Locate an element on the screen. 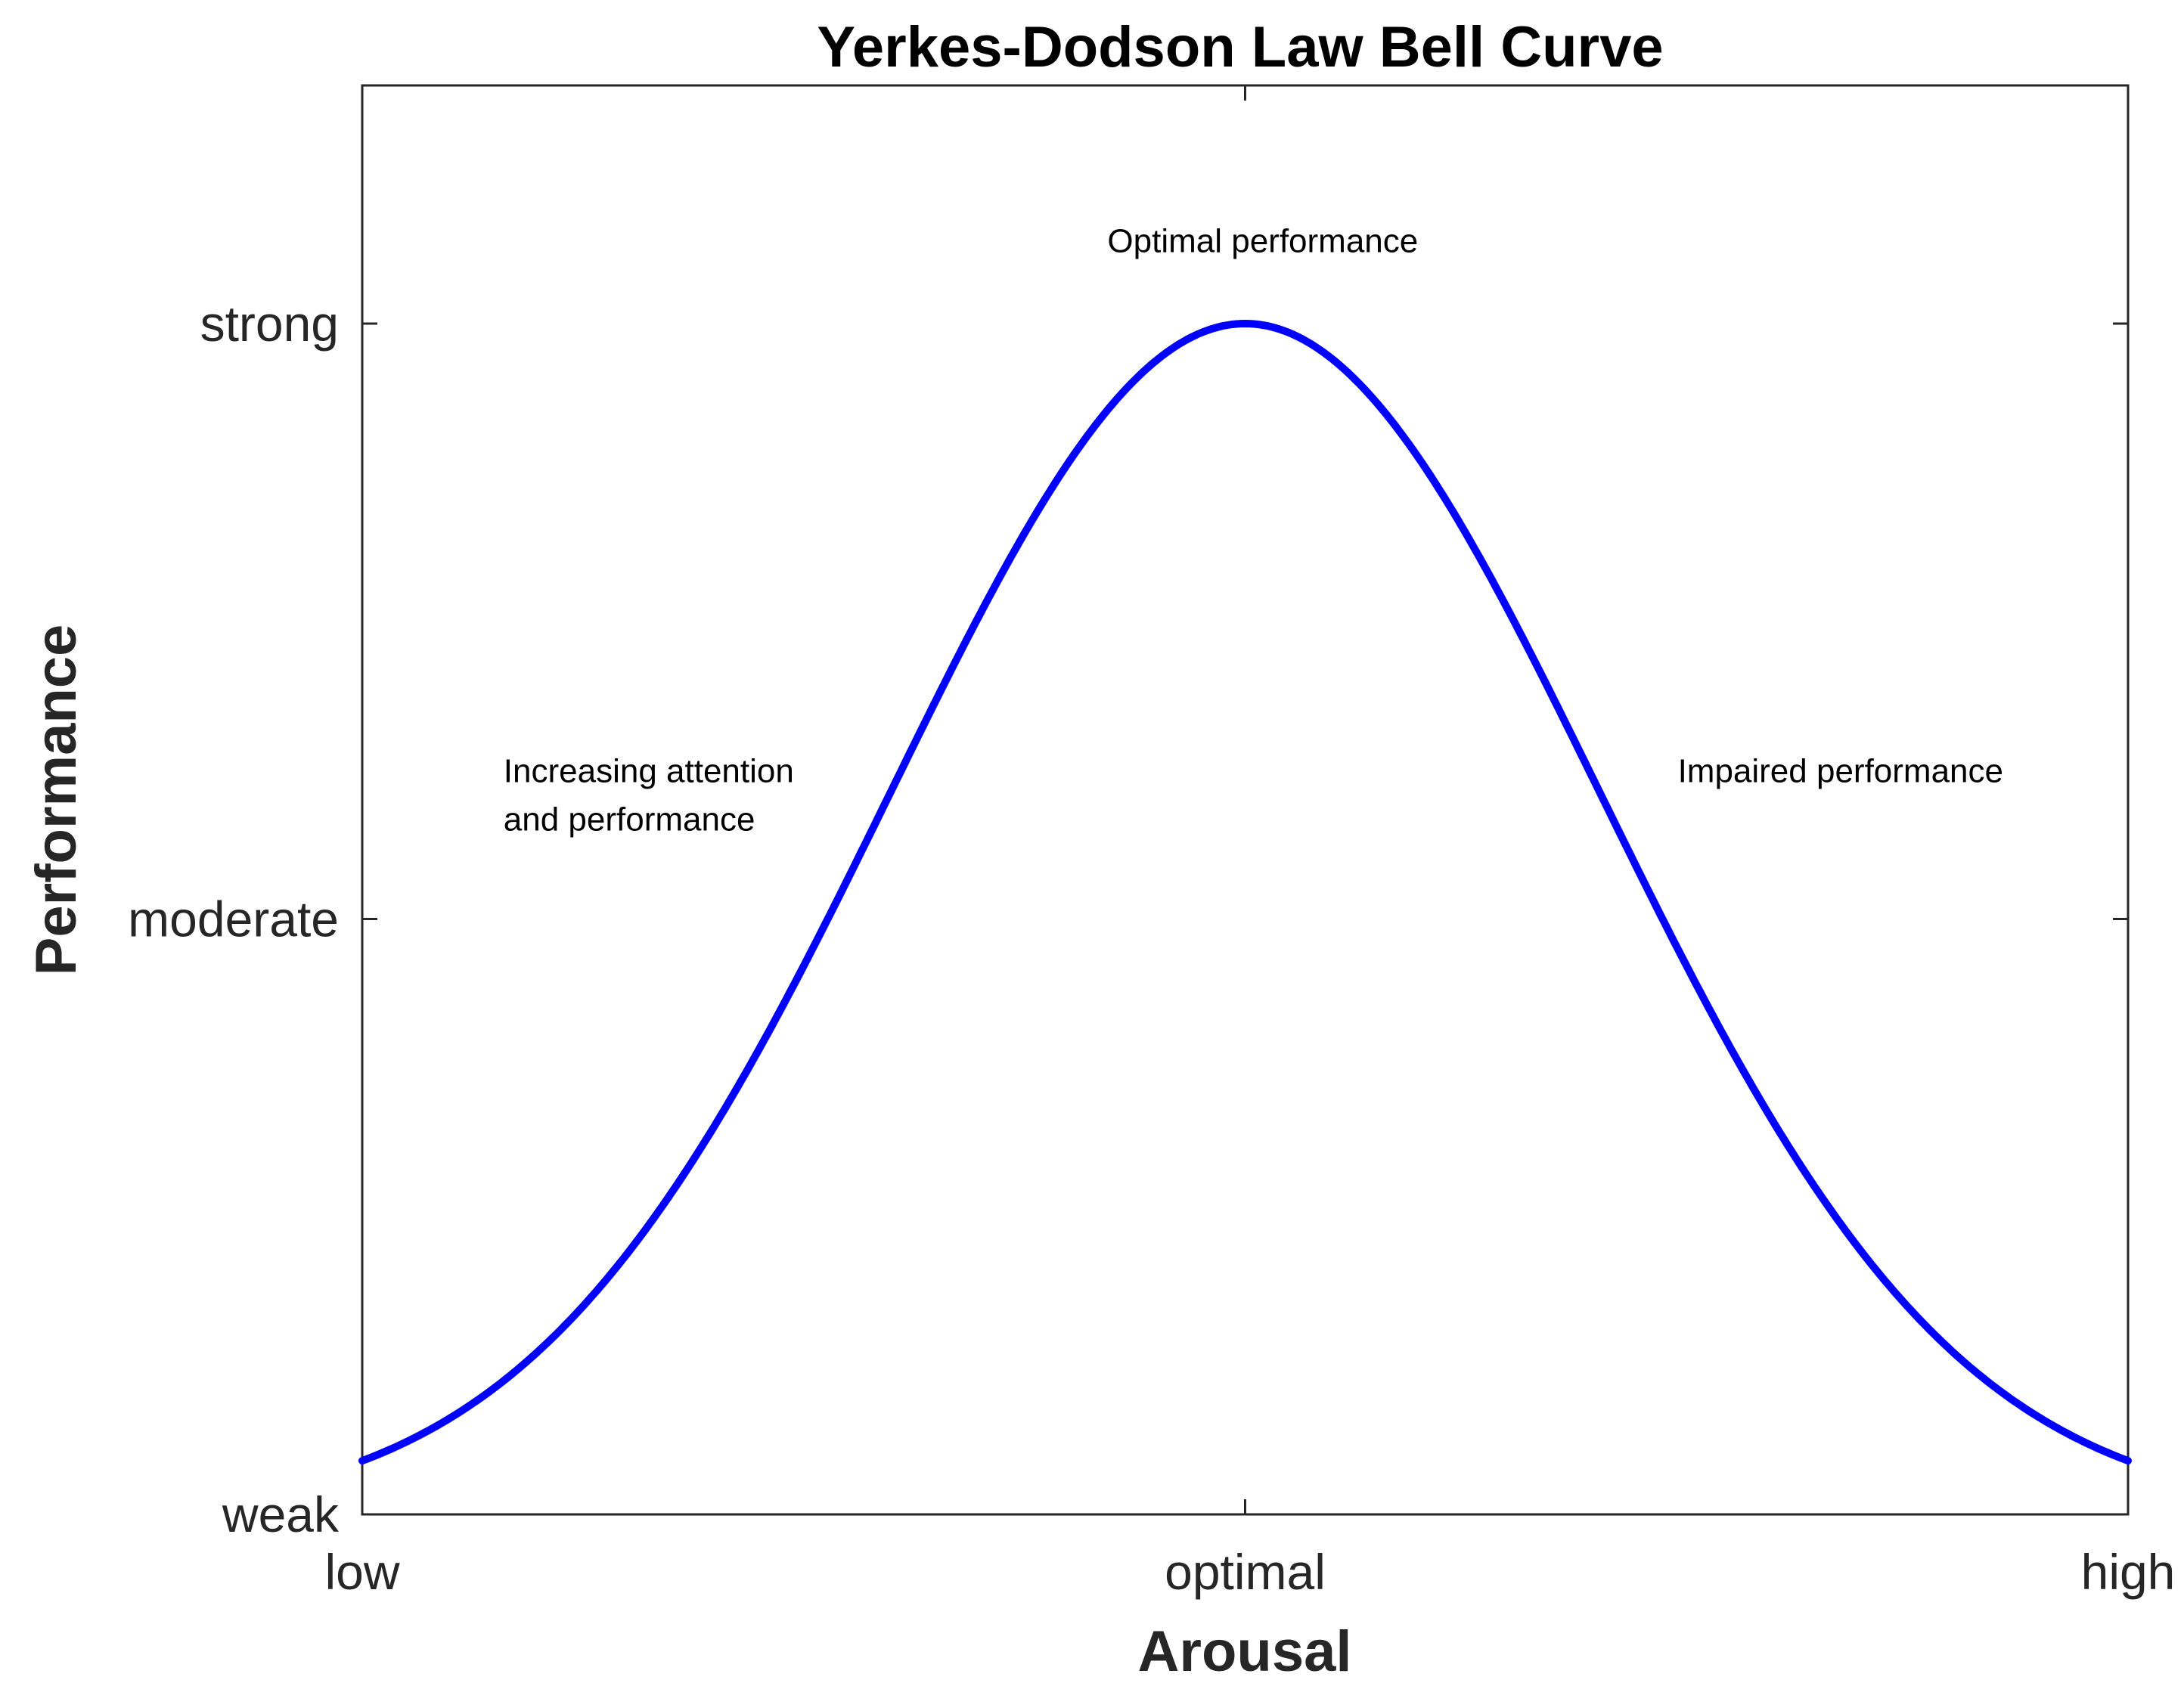 This screenshot has width=2184, height=1686. x-tick-labels: low optimal high is located at coordinates (1249, 1572).